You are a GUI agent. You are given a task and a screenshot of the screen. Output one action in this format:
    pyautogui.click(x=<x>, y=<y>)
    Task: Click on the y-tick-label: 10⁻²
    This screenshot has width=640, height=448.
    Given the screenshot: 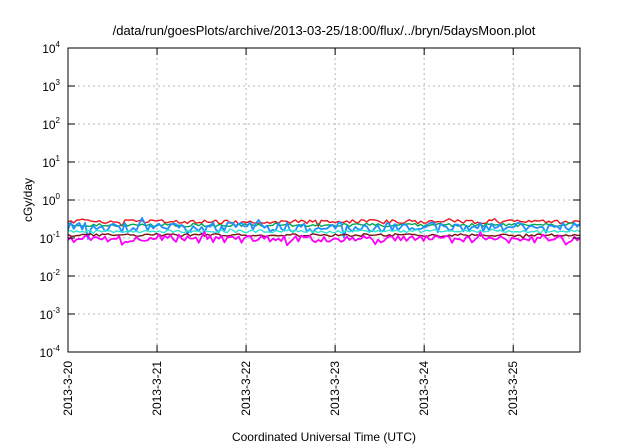 What is the action you would take?
    pyautogui.click(x=50, y=276)
    